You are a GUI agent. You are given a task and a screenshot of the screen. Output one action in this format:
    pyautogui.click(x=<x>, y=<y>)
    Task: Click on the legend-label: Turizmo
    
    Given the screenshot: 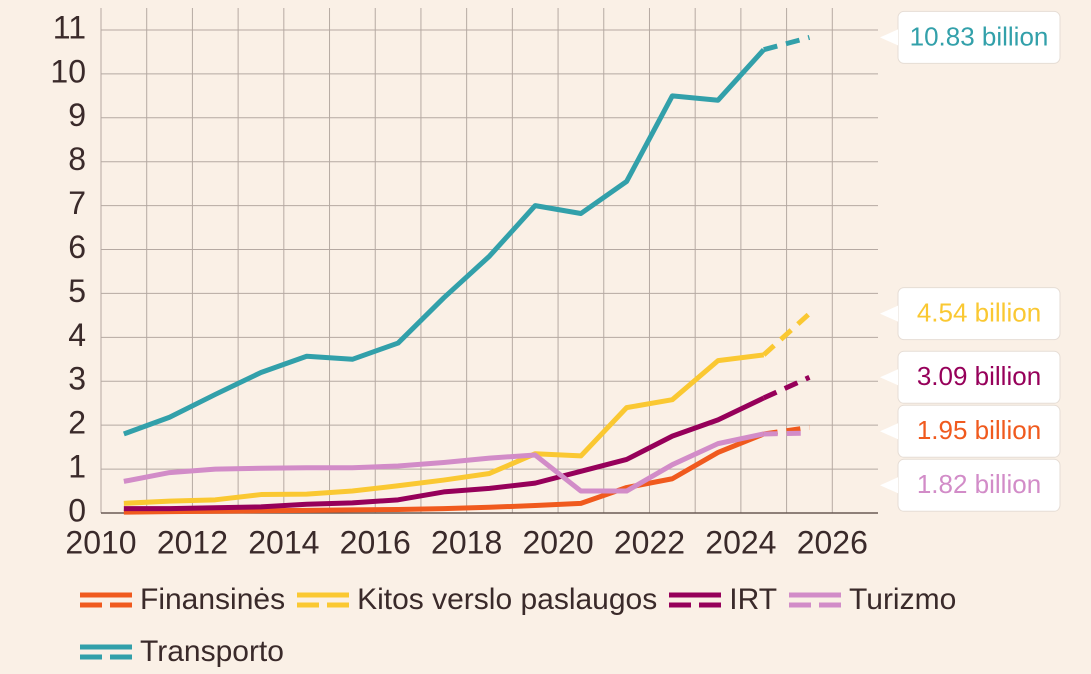 What is the action you would take?
    pyautogui.click(x=903, y=599)
    